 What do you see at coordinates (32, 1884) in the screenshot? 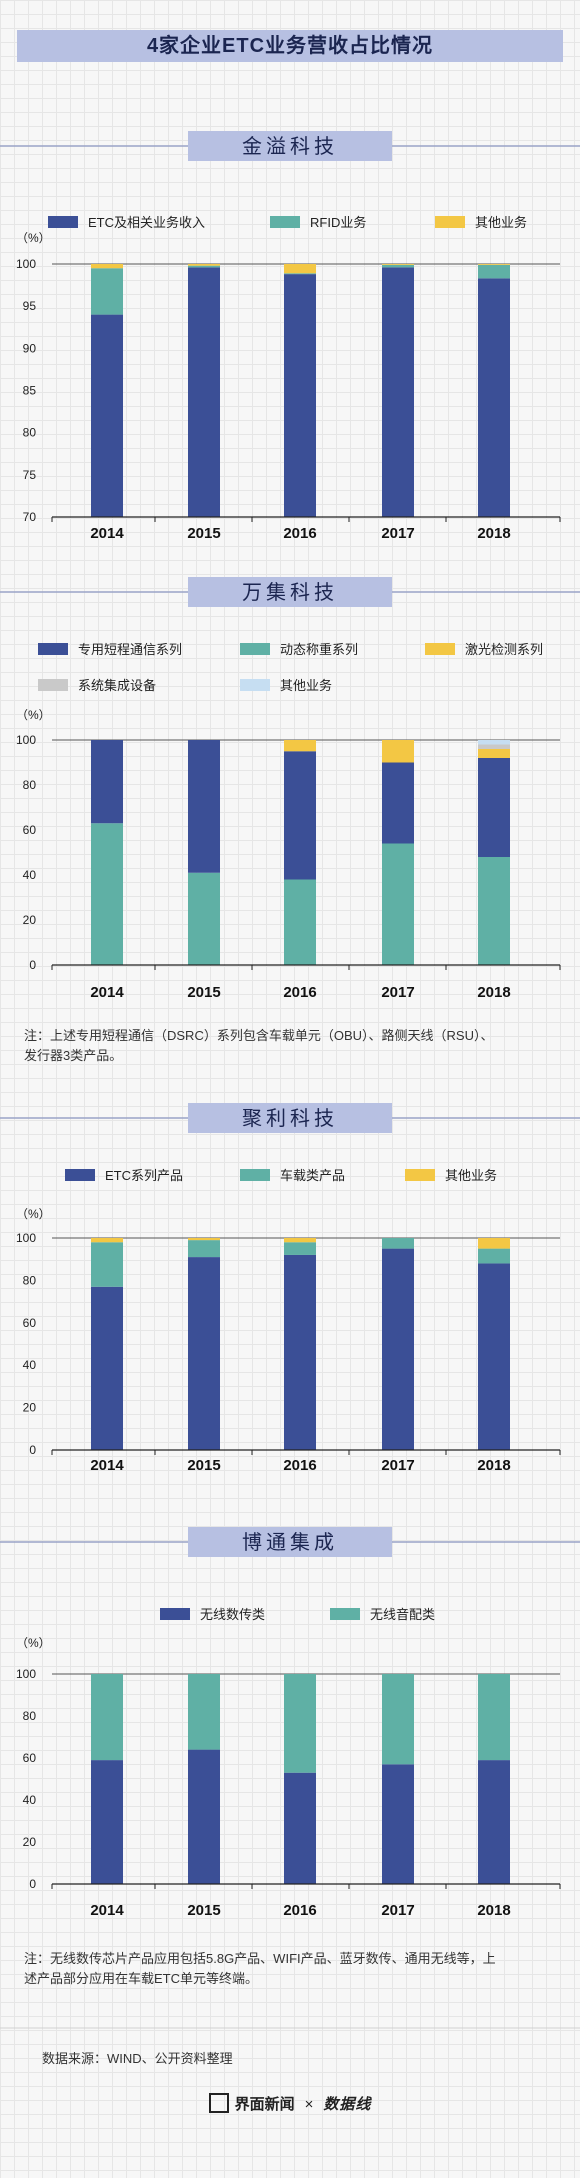
I see `chart4-ytick-0: 0` at bounding box center [32, 1884].